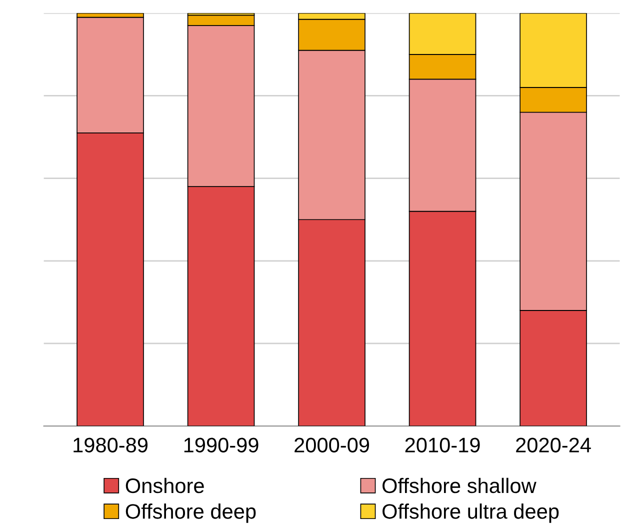 The width and height of the screenshot is (626, 526). What do you see at coordinates (553, 445) in the screenshot?
I see `x-tick-label: 2020-24` at bounding box center [553, 445].